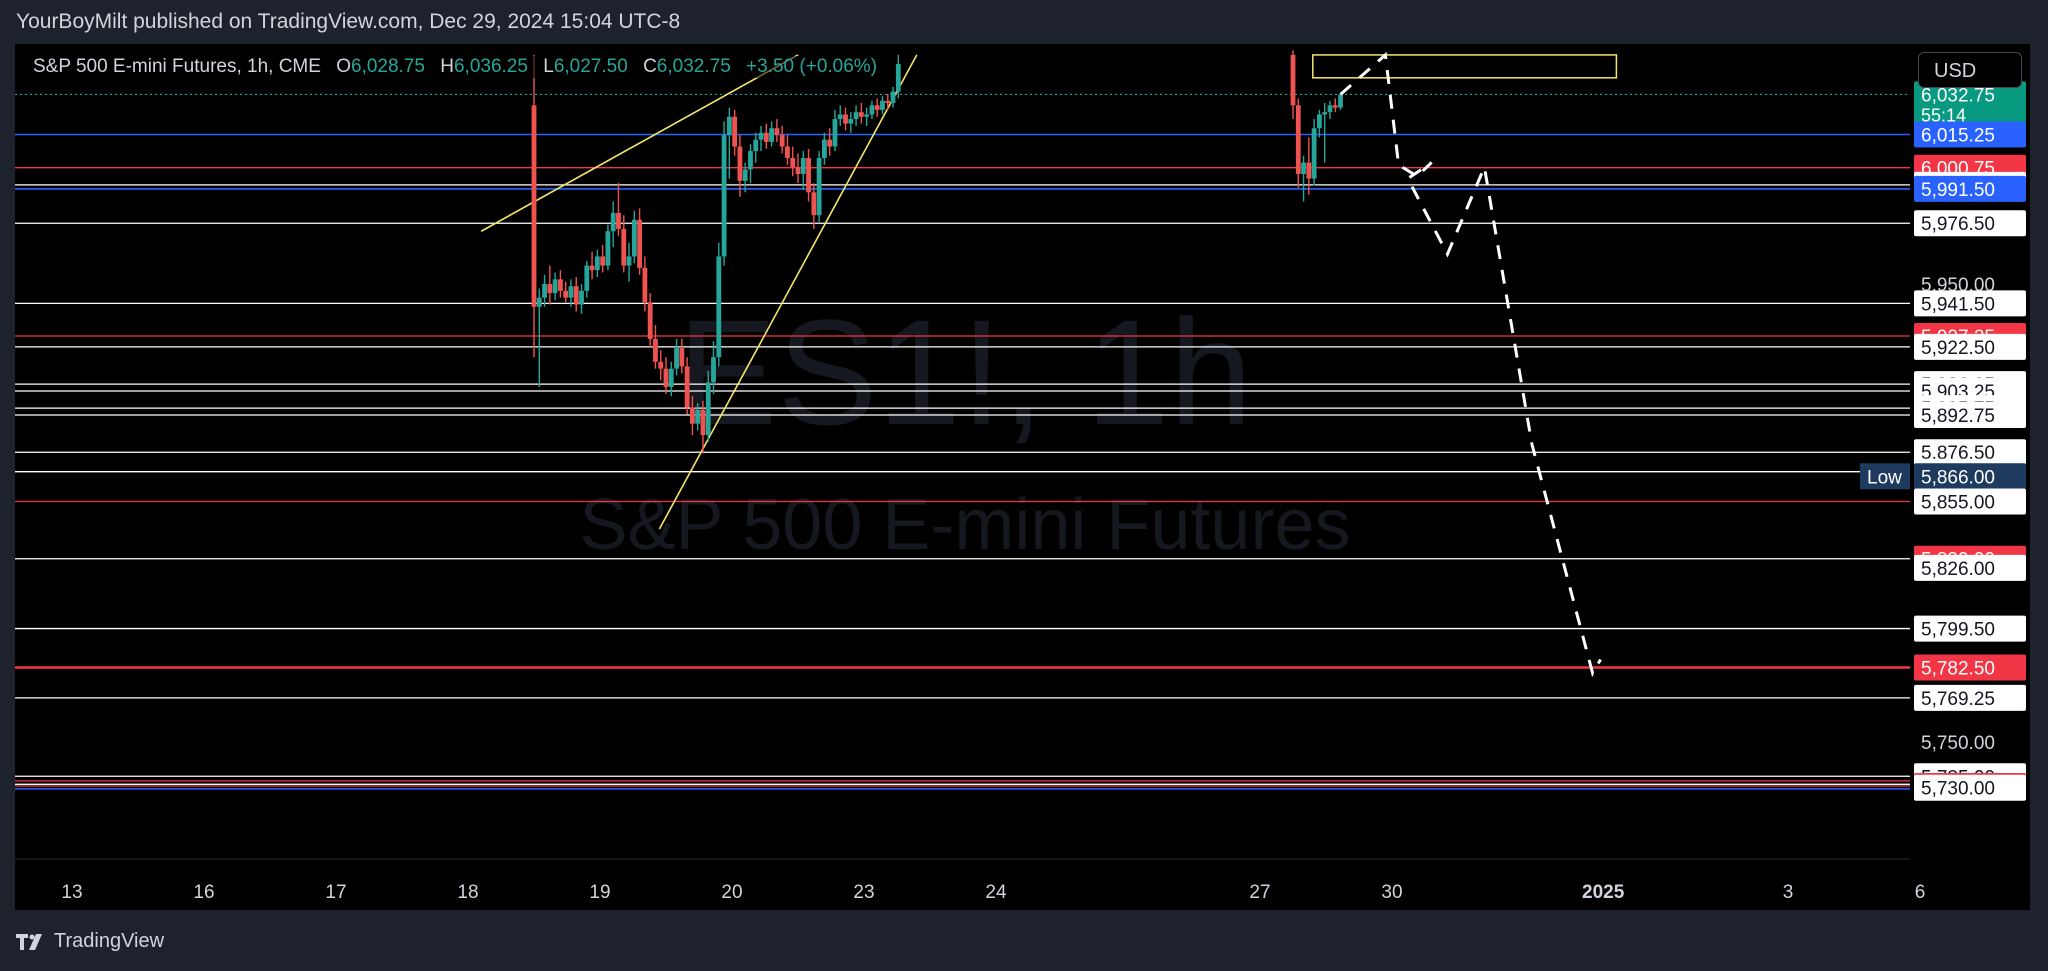 This screenshot has height=971, width=2048. I want to click on tradingview-footer: TradingView, so click(90, 941).